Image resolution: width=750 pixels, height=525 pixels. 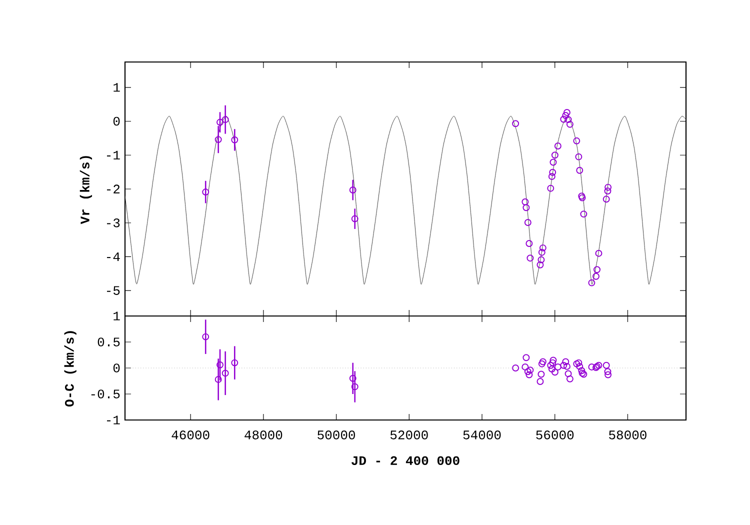 I want to click on y-tick-label: -5, so click(x=113, y=290).